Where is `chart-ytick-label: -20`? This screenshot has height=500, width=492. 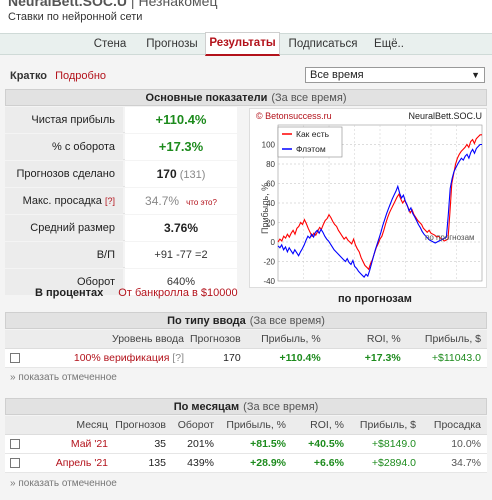
chart-ytick-label: -20 is located at coordinates (269, 262).